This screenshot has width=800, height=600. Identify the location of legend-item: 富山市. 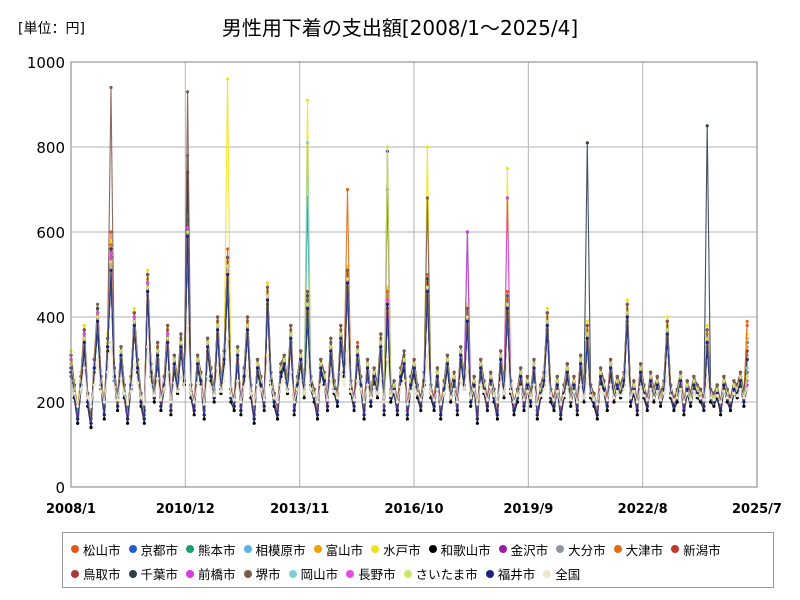
(338, 549).